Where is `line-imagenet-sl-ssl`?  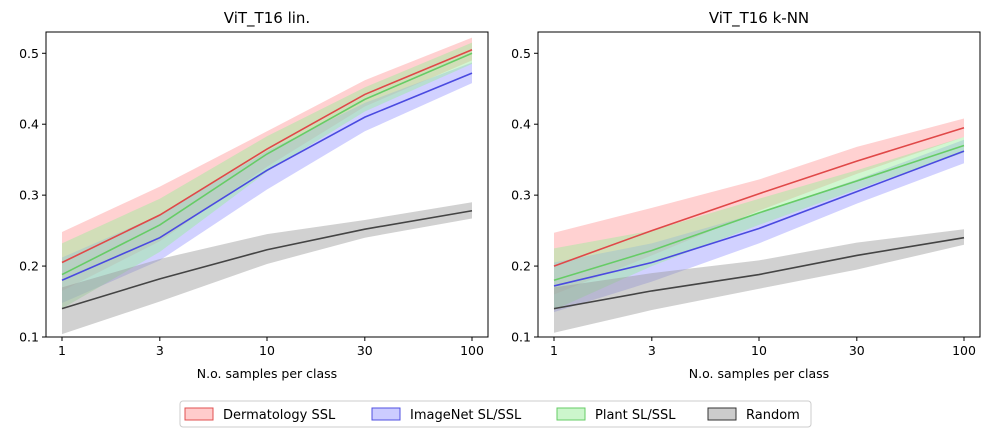
line-imagenet-sl-ssl is located at coordinates (759, 218).